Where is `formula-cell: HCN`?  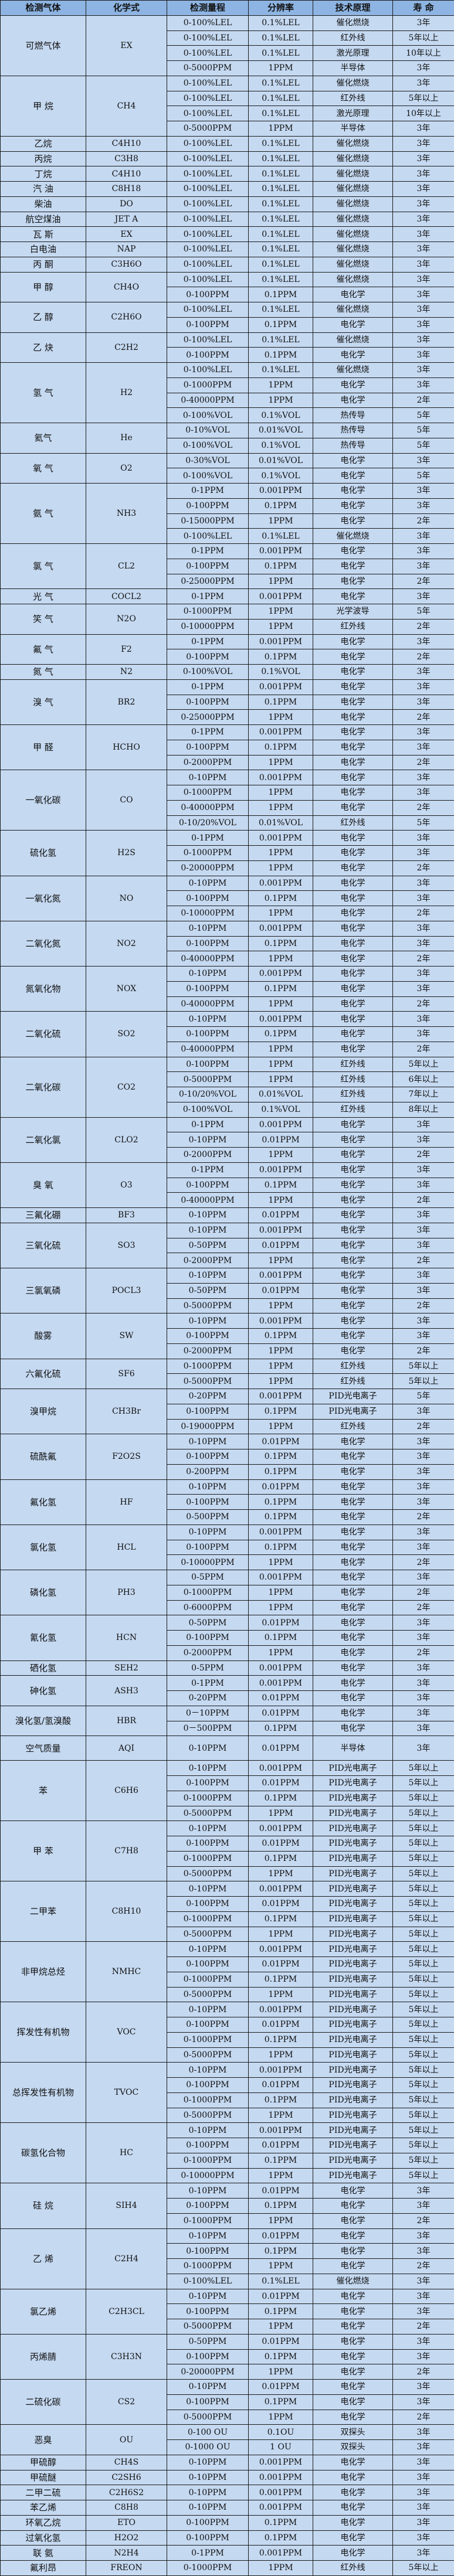
formula-cell: HCN is located at coordinates (126, 1637).